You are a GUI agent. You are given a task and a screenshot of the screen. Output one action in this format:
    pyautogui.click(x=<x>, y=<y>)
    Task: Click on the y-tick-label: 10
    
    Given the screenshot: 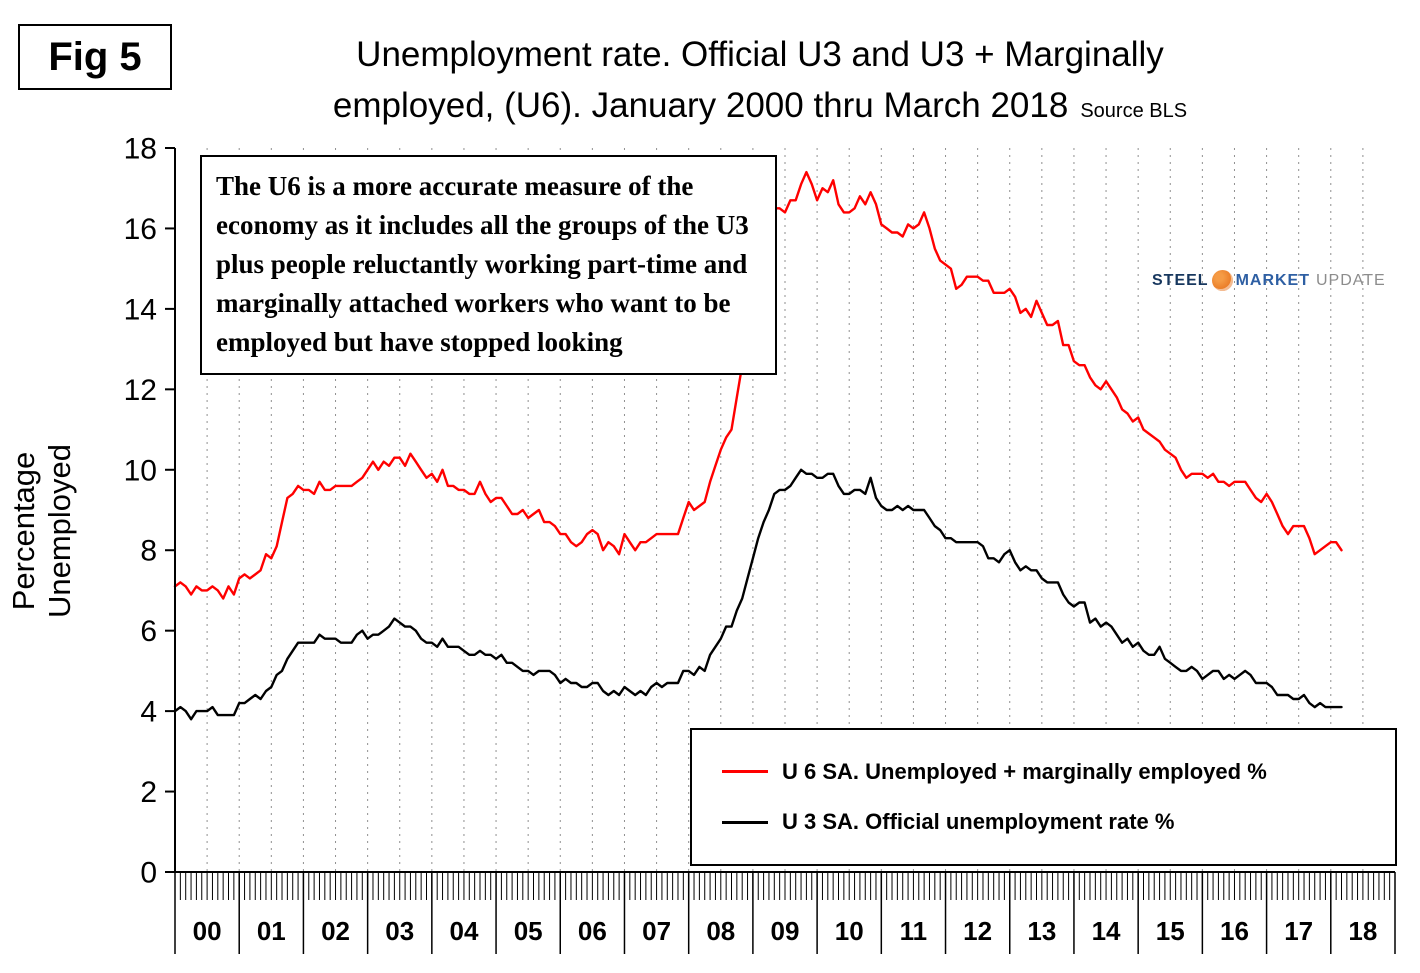 What is the action you would take?
    pyautogui.click(x=140, y=470)
    